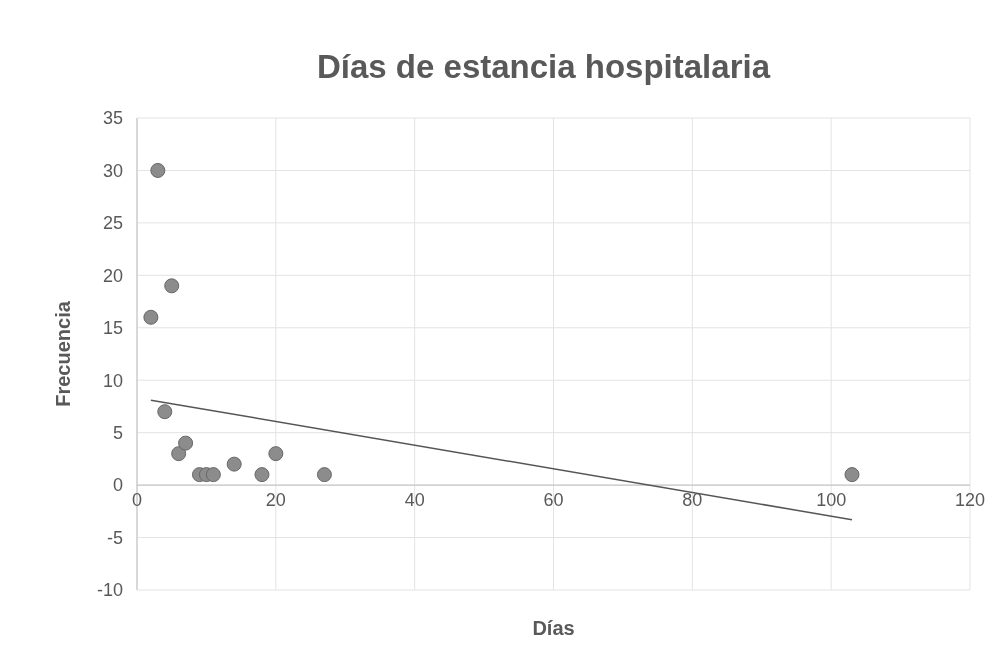 The image size is (1007, 657). I want to click on chart-title: Días de estancia hospitalaria, so click(543, 66).